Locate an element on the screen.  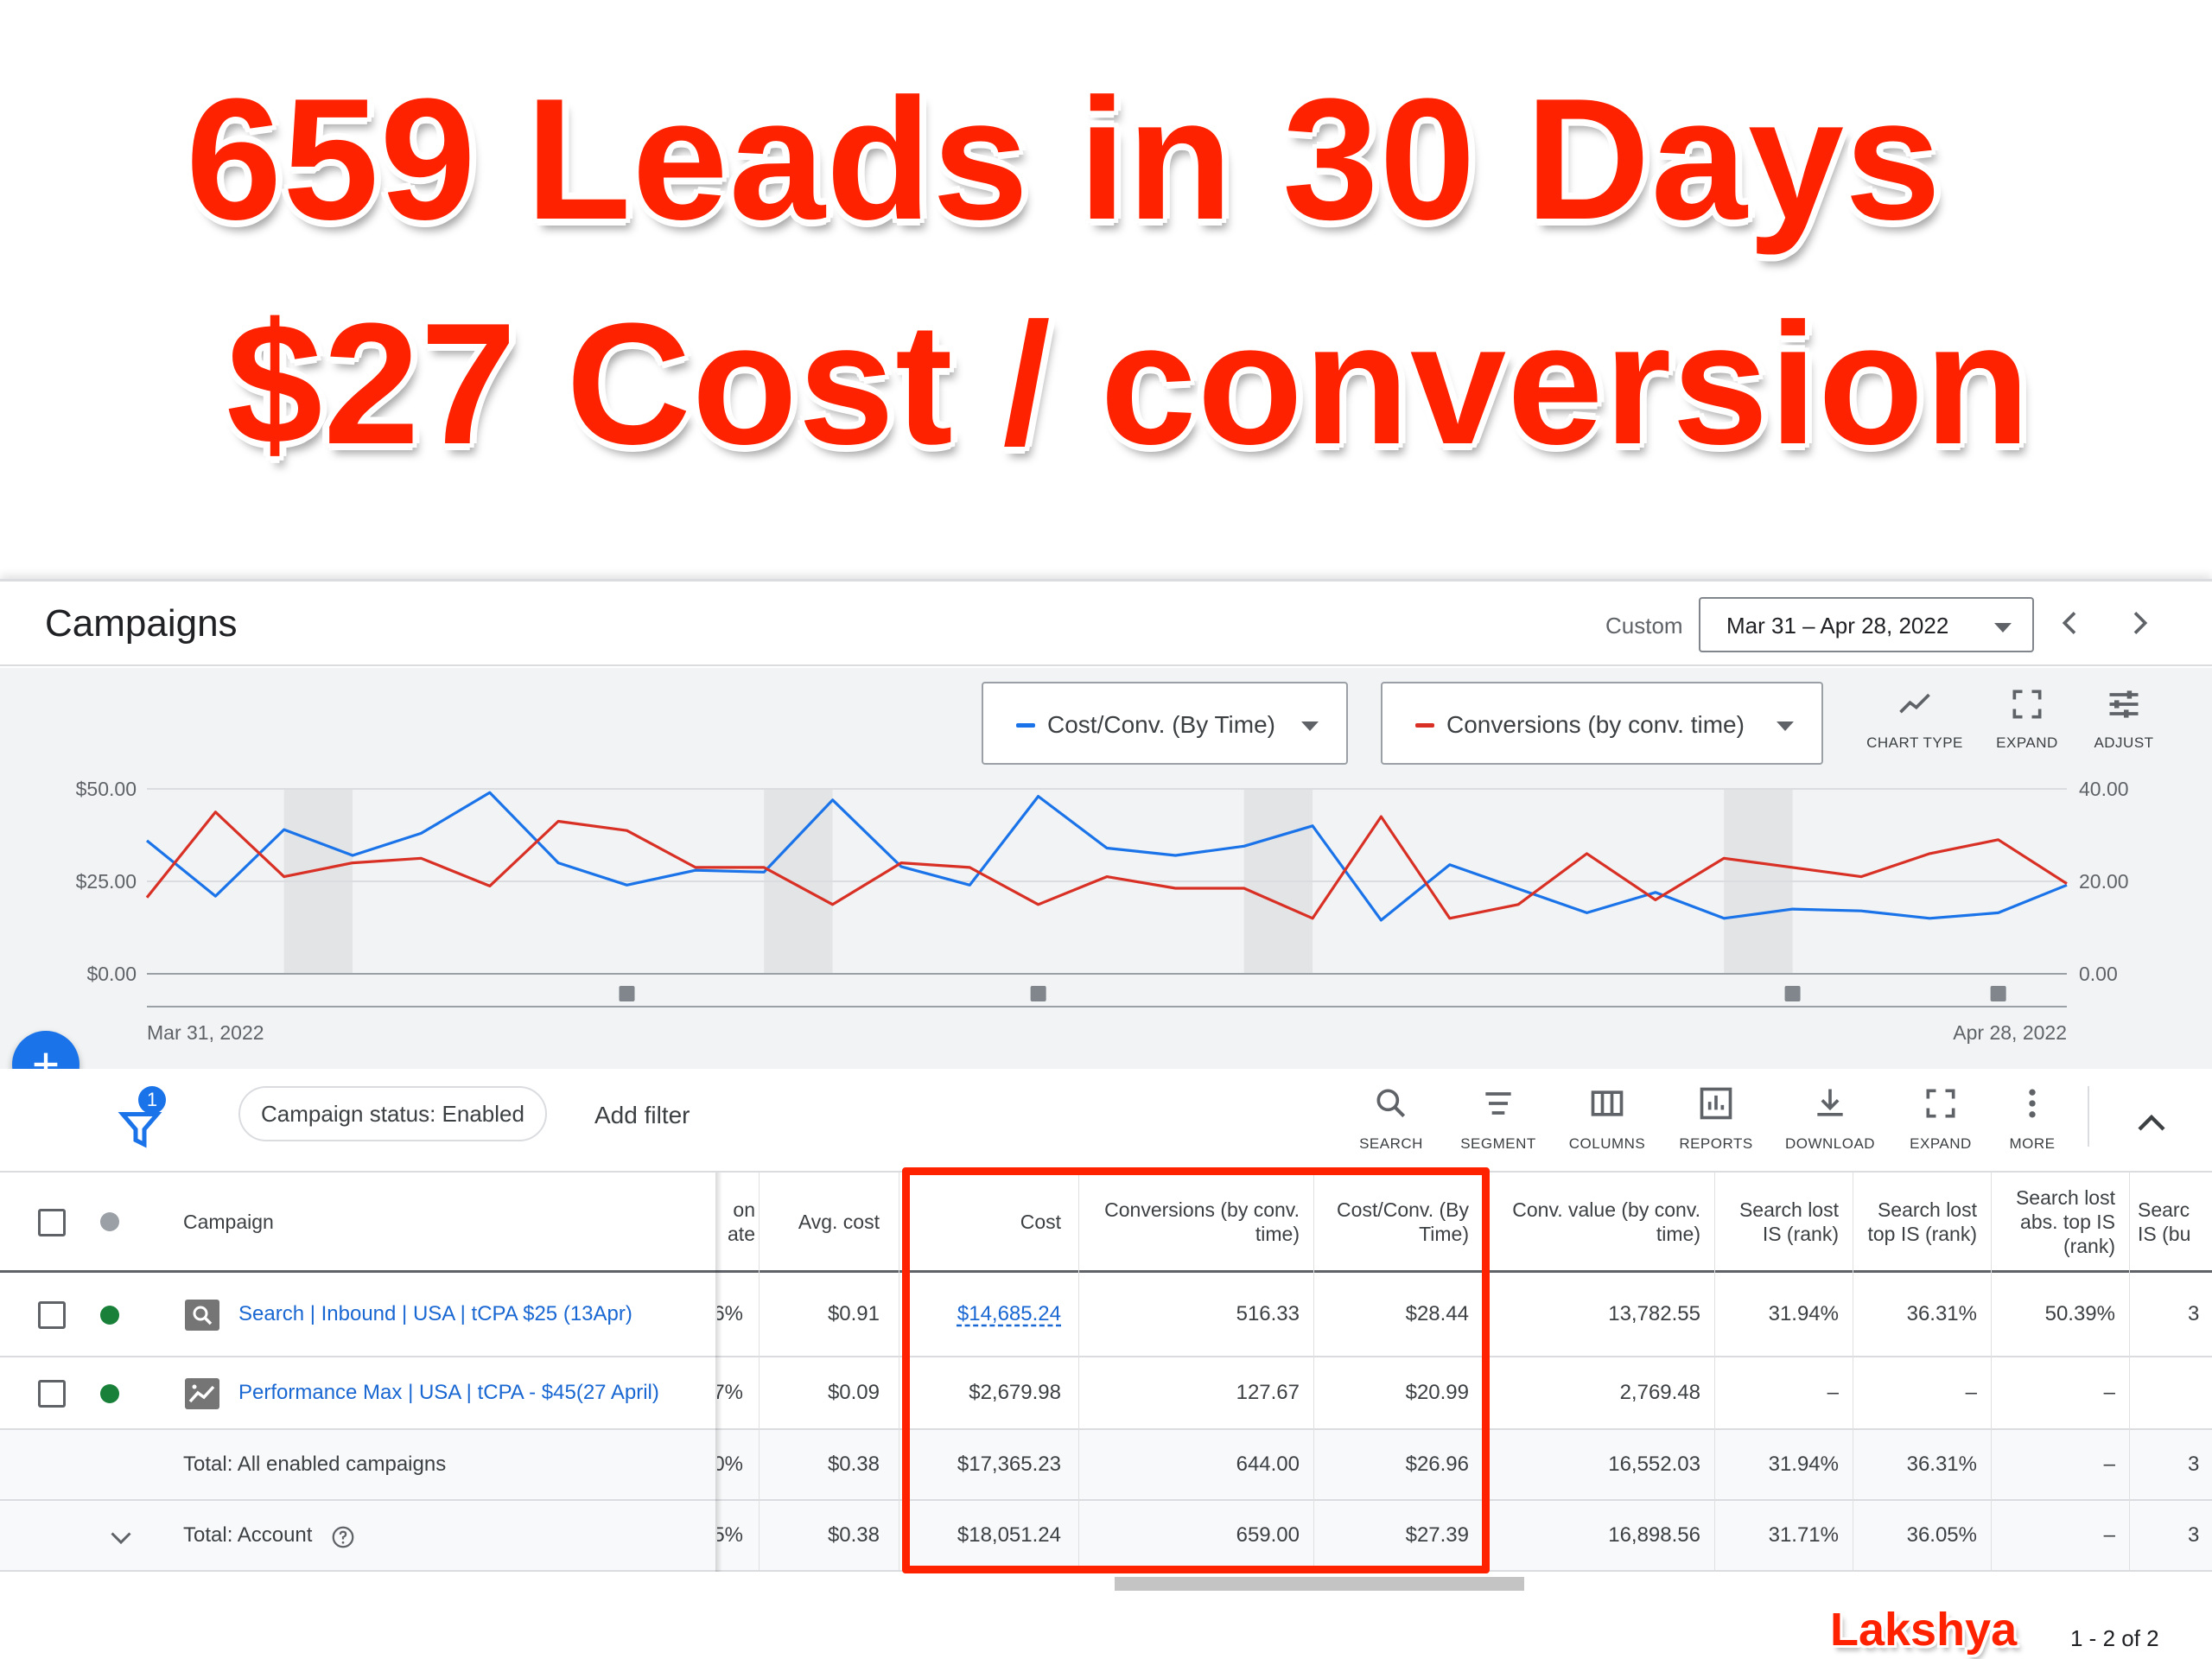
metric-selector-2-label: Conversions (by conv. time) is located at coordinates (1595, 724).